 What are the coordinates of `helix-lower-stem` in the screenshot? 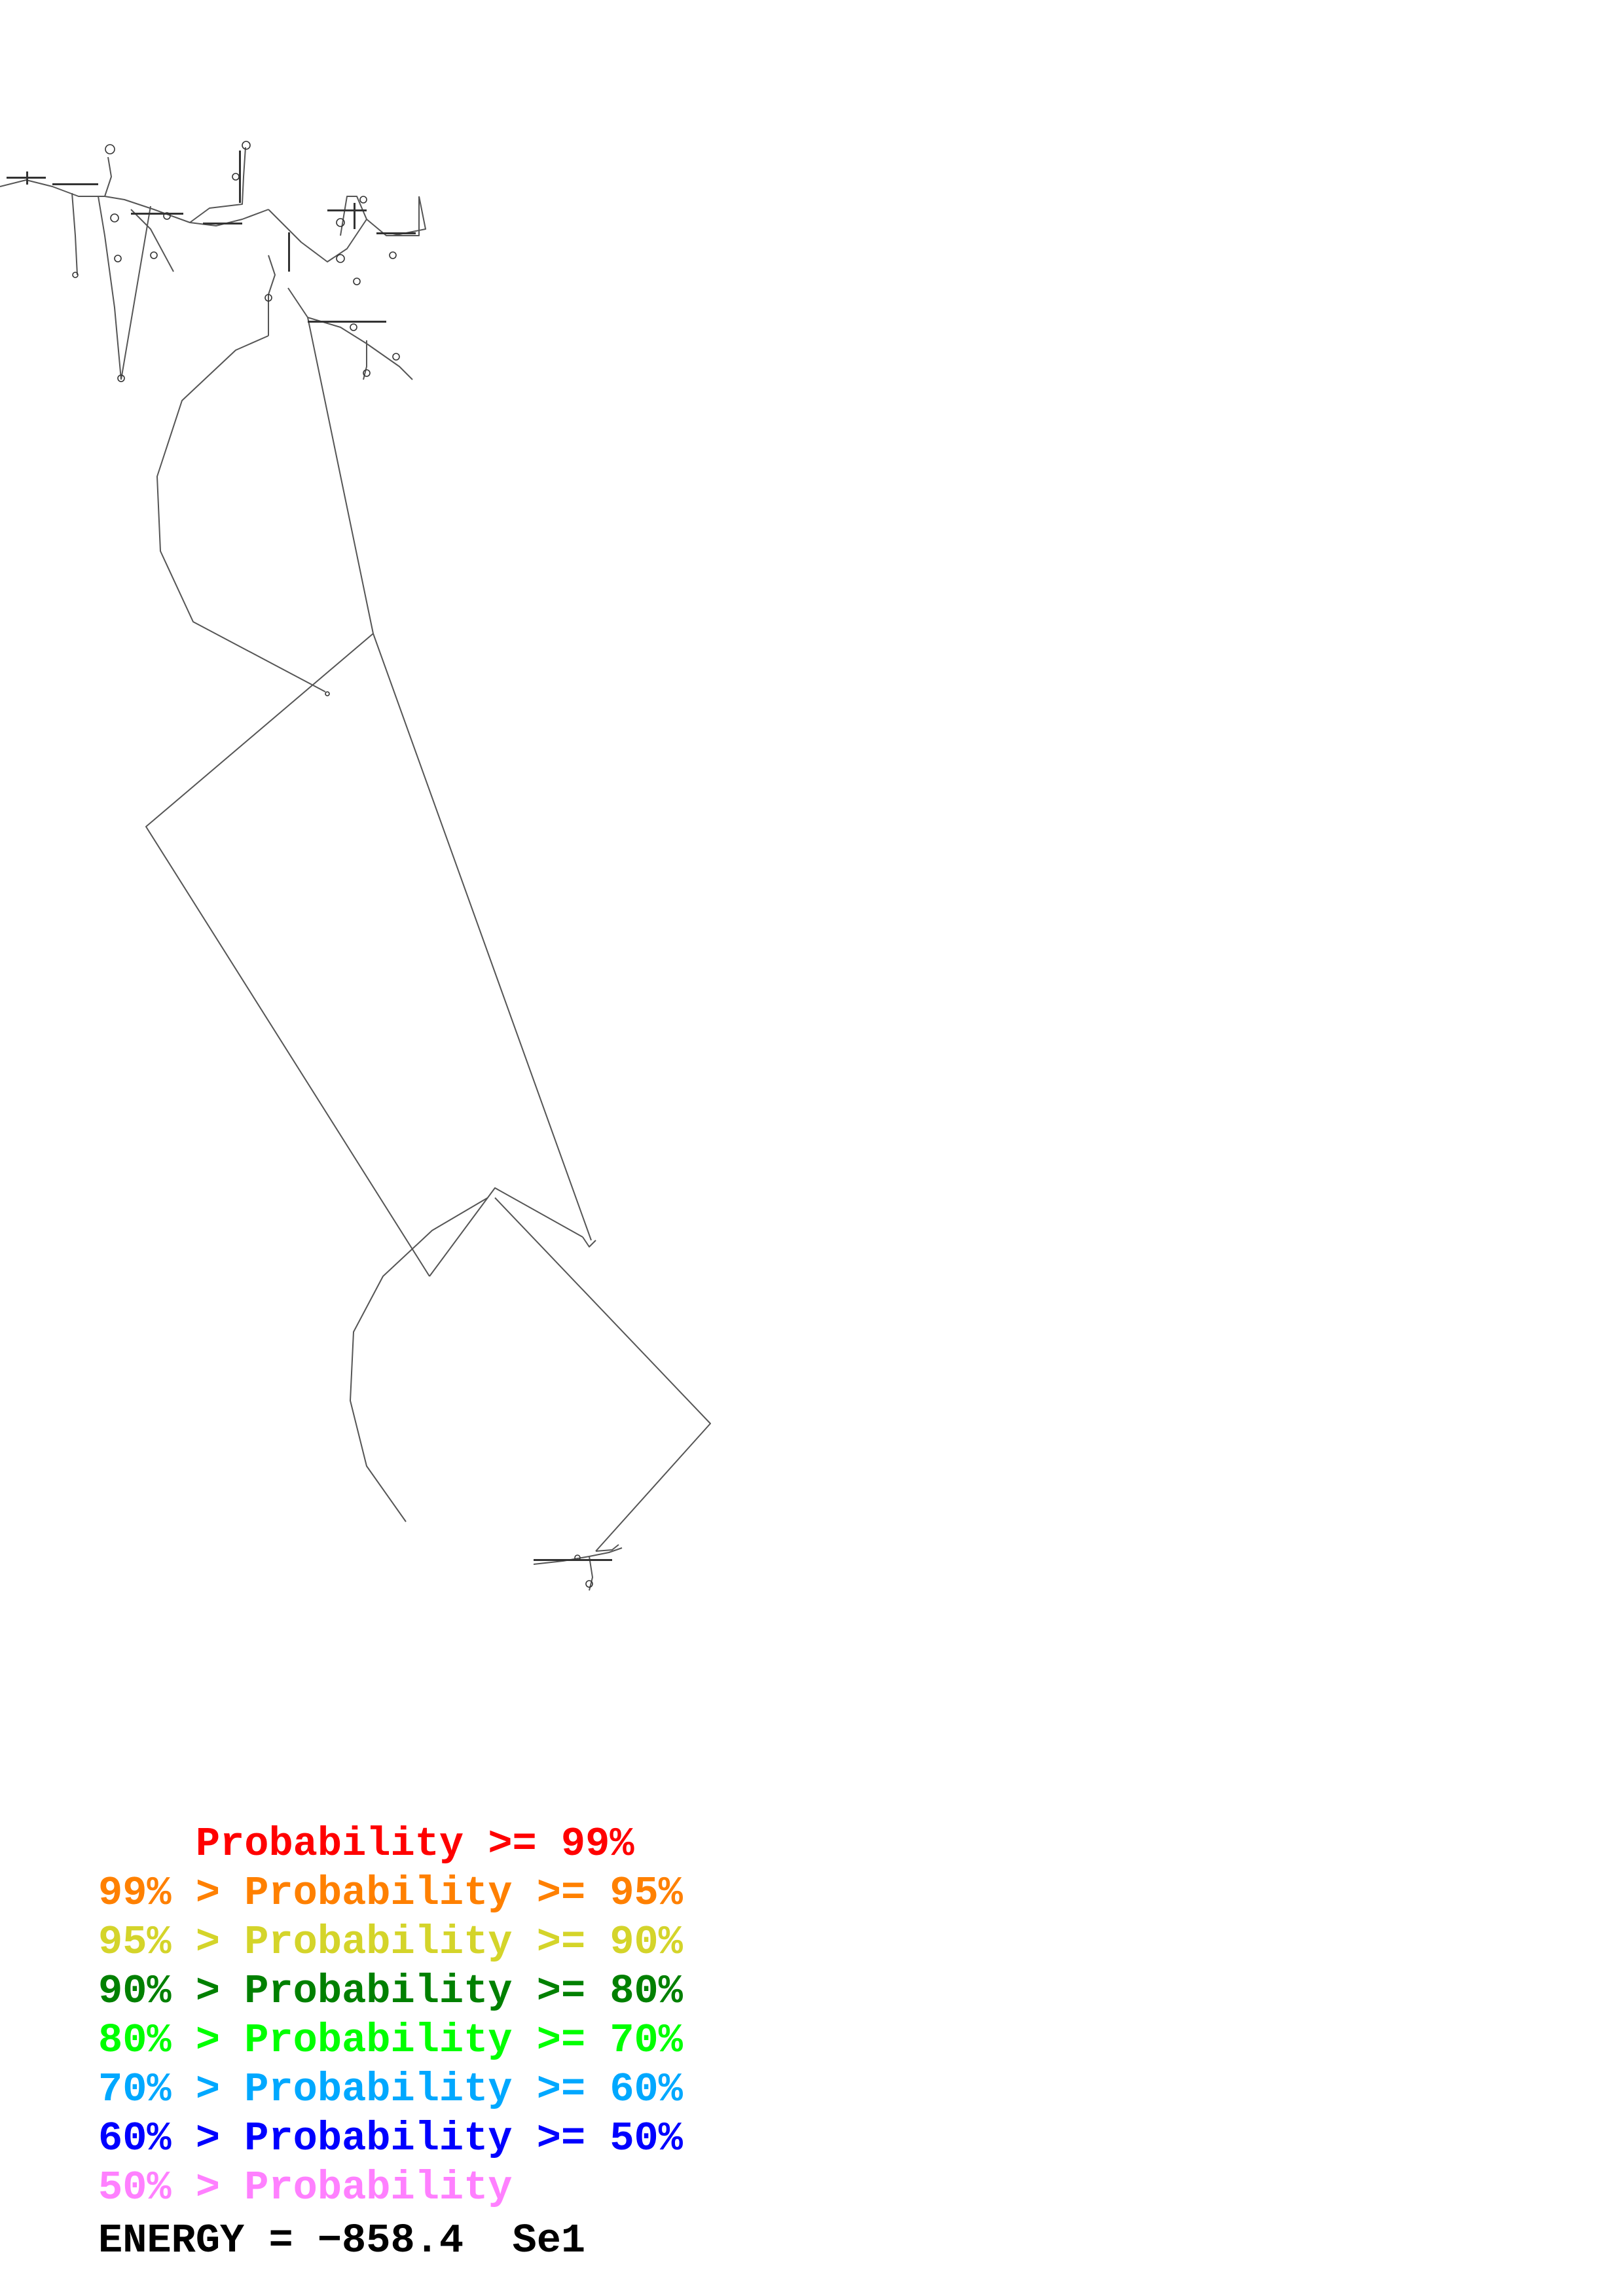 It's located at (591, 1573).